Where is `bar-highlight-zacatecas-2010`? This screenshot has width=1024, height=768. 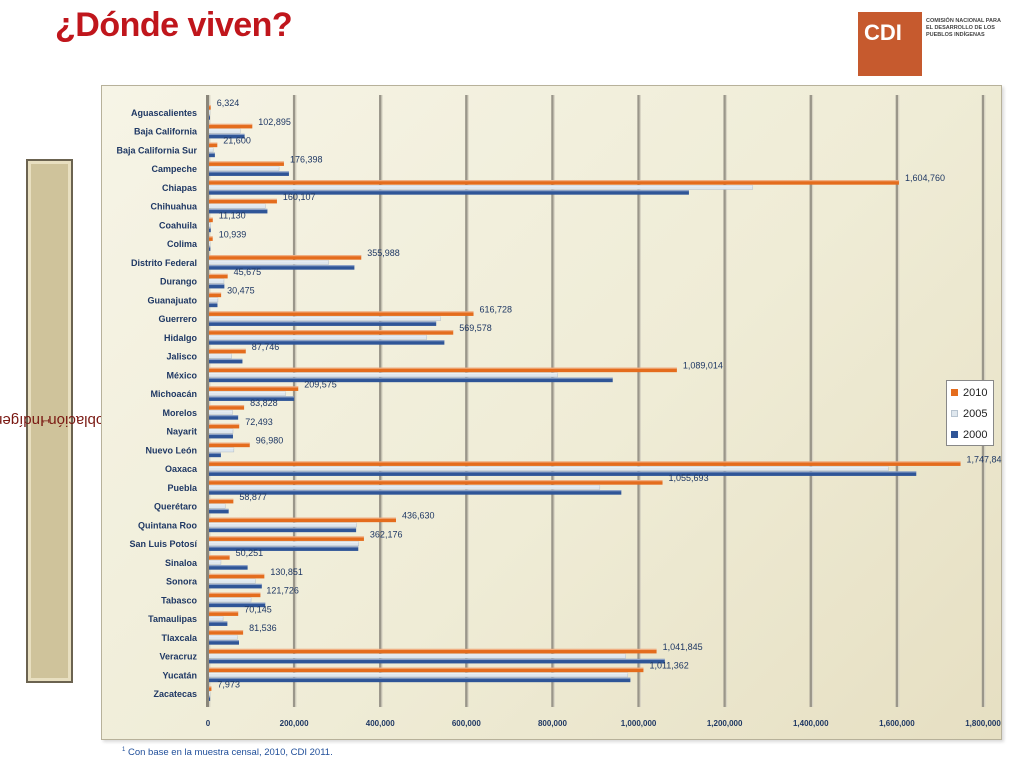 bar-highlight-zacatecas-2010 is located at coordinates (210, 687).